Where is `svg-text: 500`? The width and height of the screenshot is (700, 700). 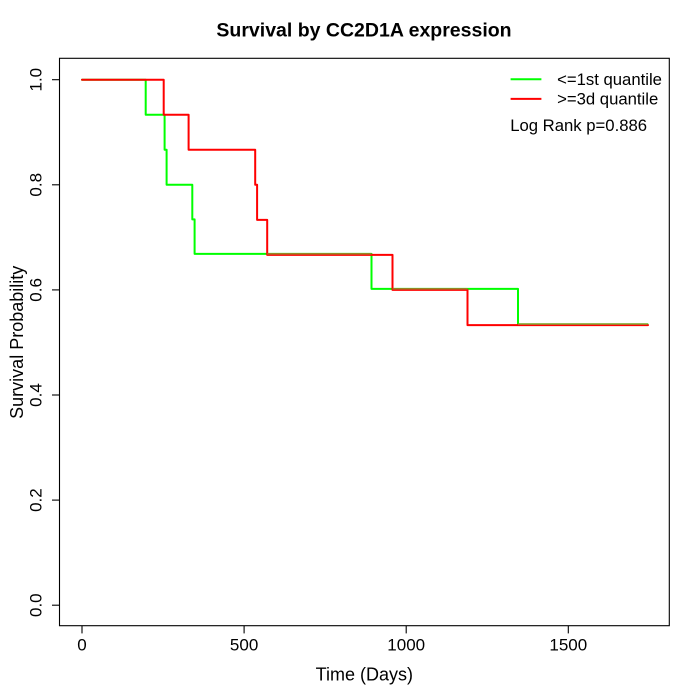
svg-text: 500 is located at coordinates (244, 645).